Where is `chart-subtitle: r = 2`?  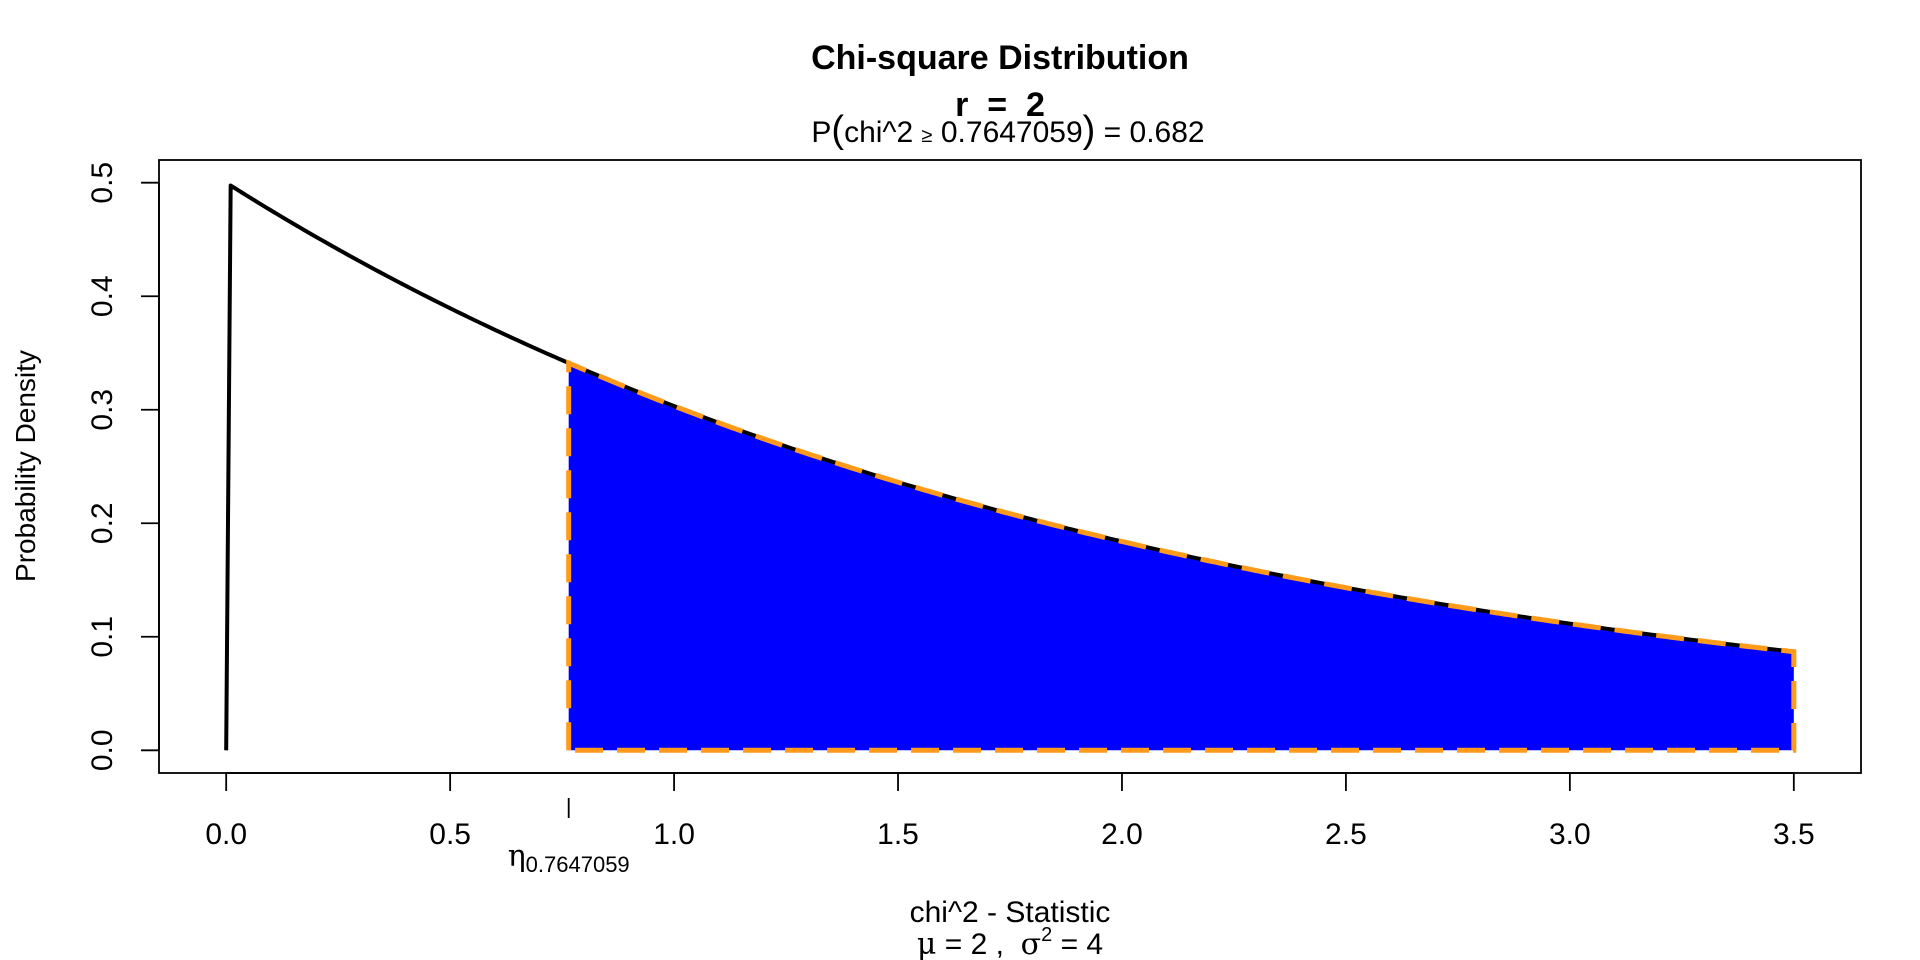
chart-subtitle: r = 2 is located at coordinates (1000, 105).